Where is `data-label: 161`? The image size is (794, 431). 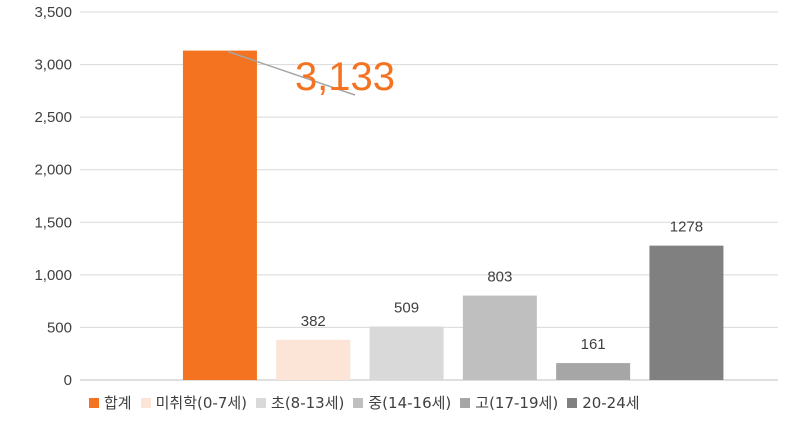 data-label: 161 is located at coordinates (593, 344).